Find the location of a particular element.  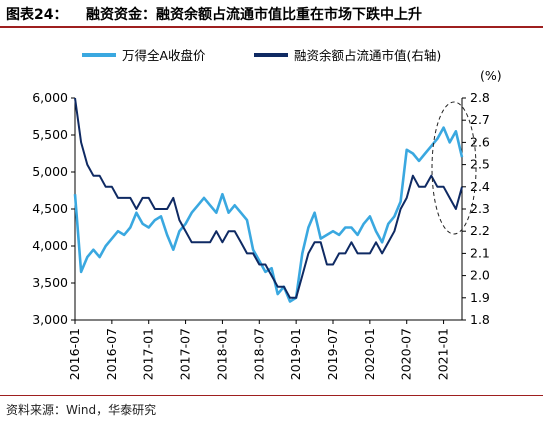

x-tick-label: 2020-01 is located at coordinates (369, 354).